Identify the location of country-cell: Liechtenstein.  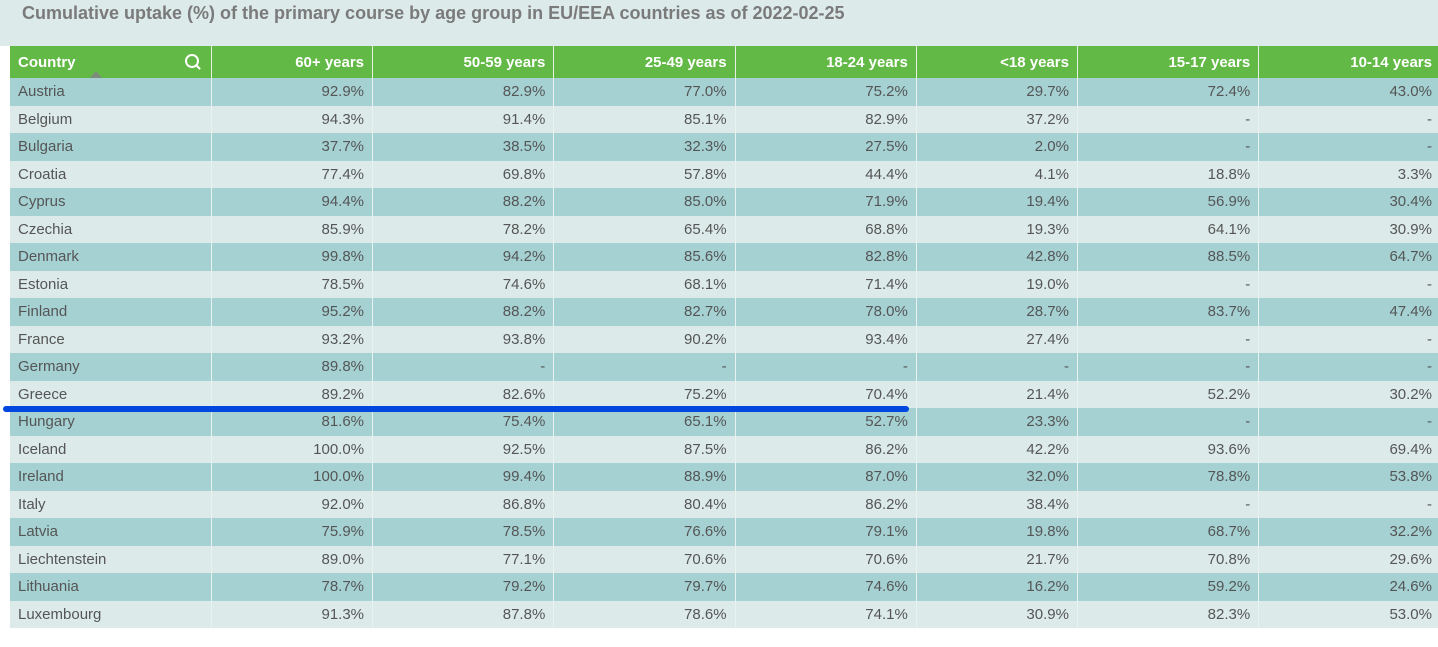
(111, 559).